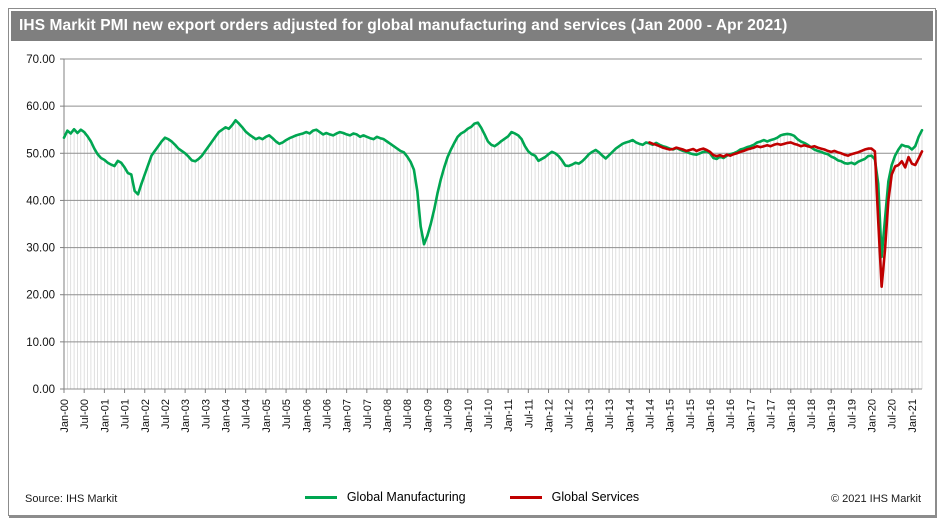  I want to click on svg-text: Jan-07, so click(348, 416).